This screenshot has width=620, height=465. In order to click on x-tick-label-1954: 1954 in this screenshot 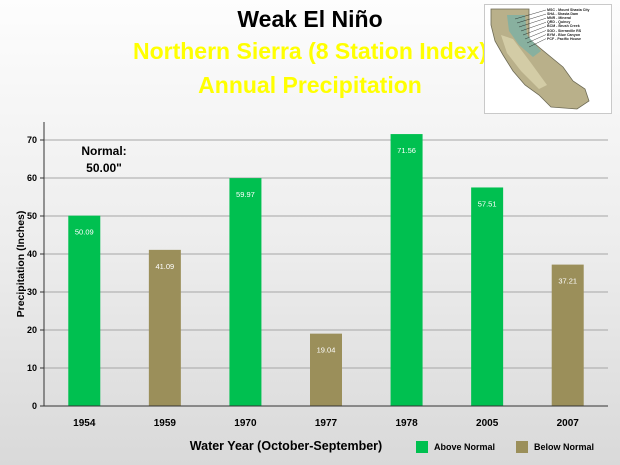, I will do `click(84, 423)`.